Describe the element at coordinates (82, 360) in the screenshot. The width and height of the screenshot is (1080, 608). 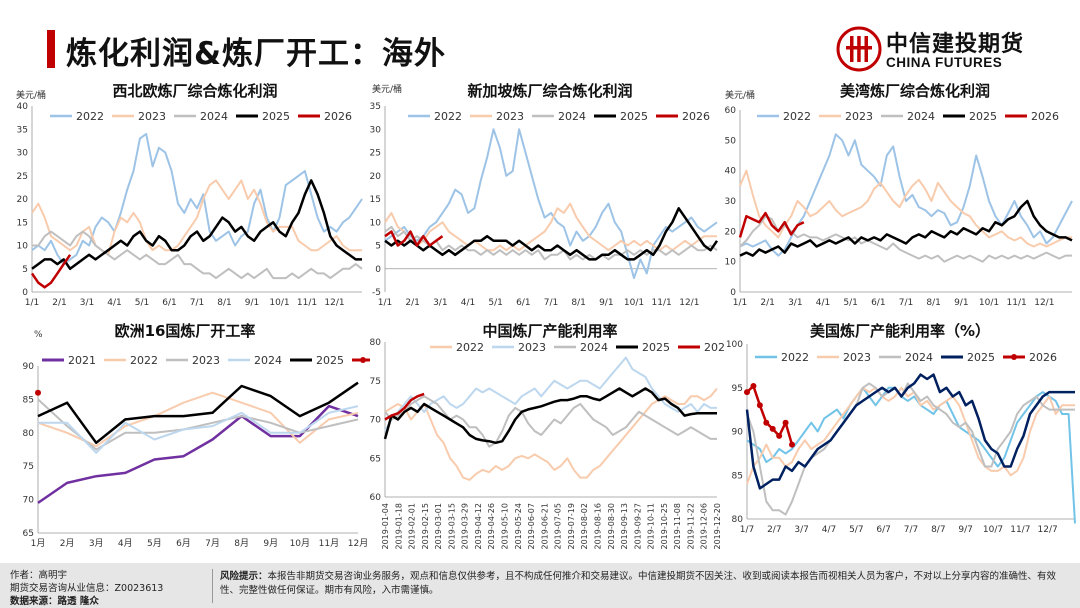
I see `legend-label-2021: 2021` at that location.